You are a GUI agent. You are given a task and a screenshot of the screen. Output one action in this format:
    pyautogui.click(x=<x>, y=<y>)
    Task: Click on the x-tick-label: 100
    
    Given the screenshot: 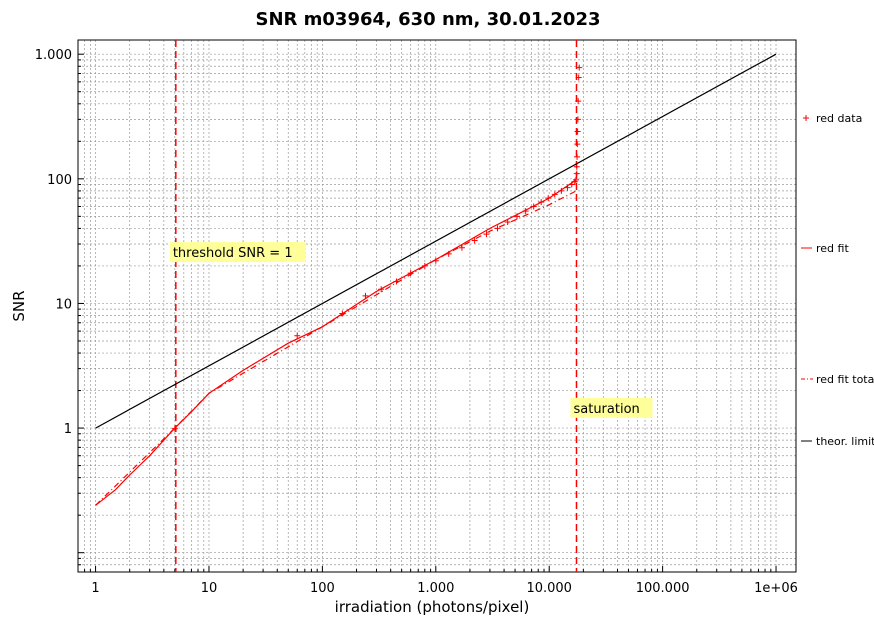 What is the action you would take?
    pyautogui.click(x=322, y=588)
    